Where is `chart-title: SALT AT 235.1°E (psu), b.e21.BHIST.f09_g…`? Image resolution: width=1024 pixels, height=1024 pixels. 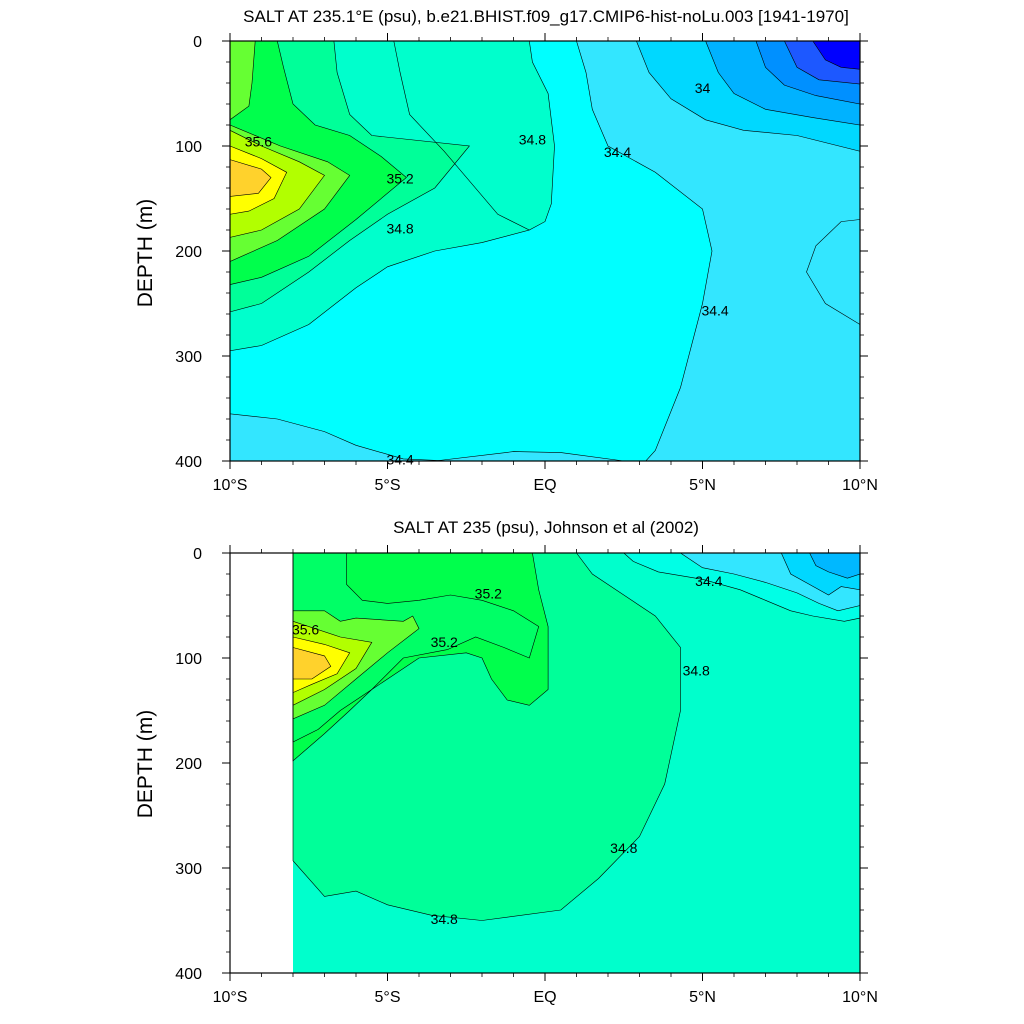
chart-title: SALT AT 235.1°E (psu), b.e21.BHIST.f09_g… is located at coordinates (546, 16).